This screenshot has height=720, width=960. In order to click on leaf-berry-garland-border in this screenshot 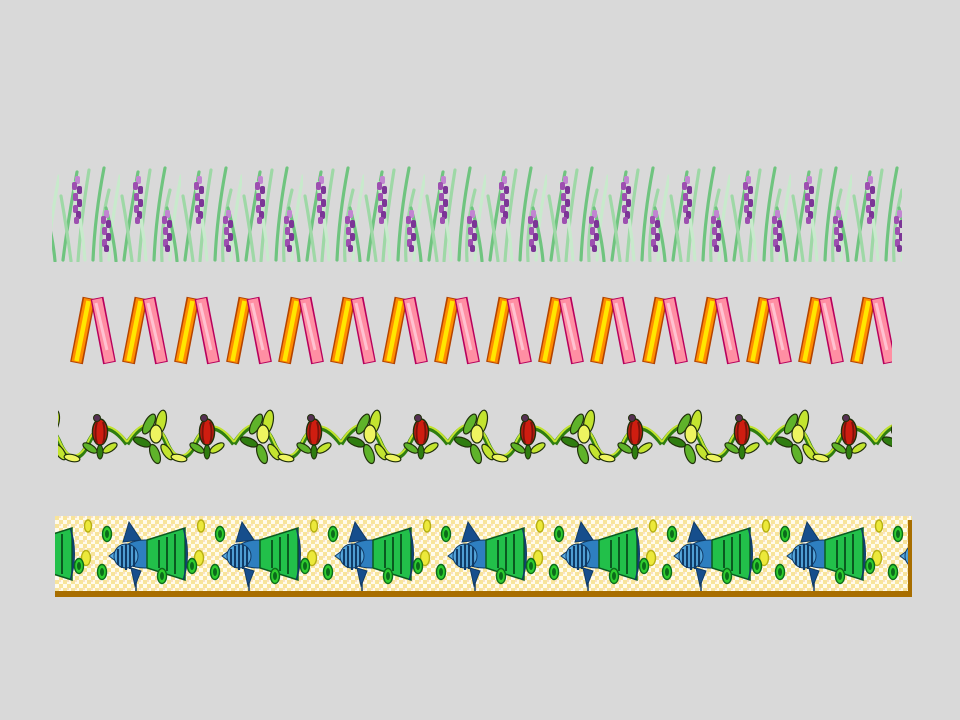, I will do `click(475, 441)`.